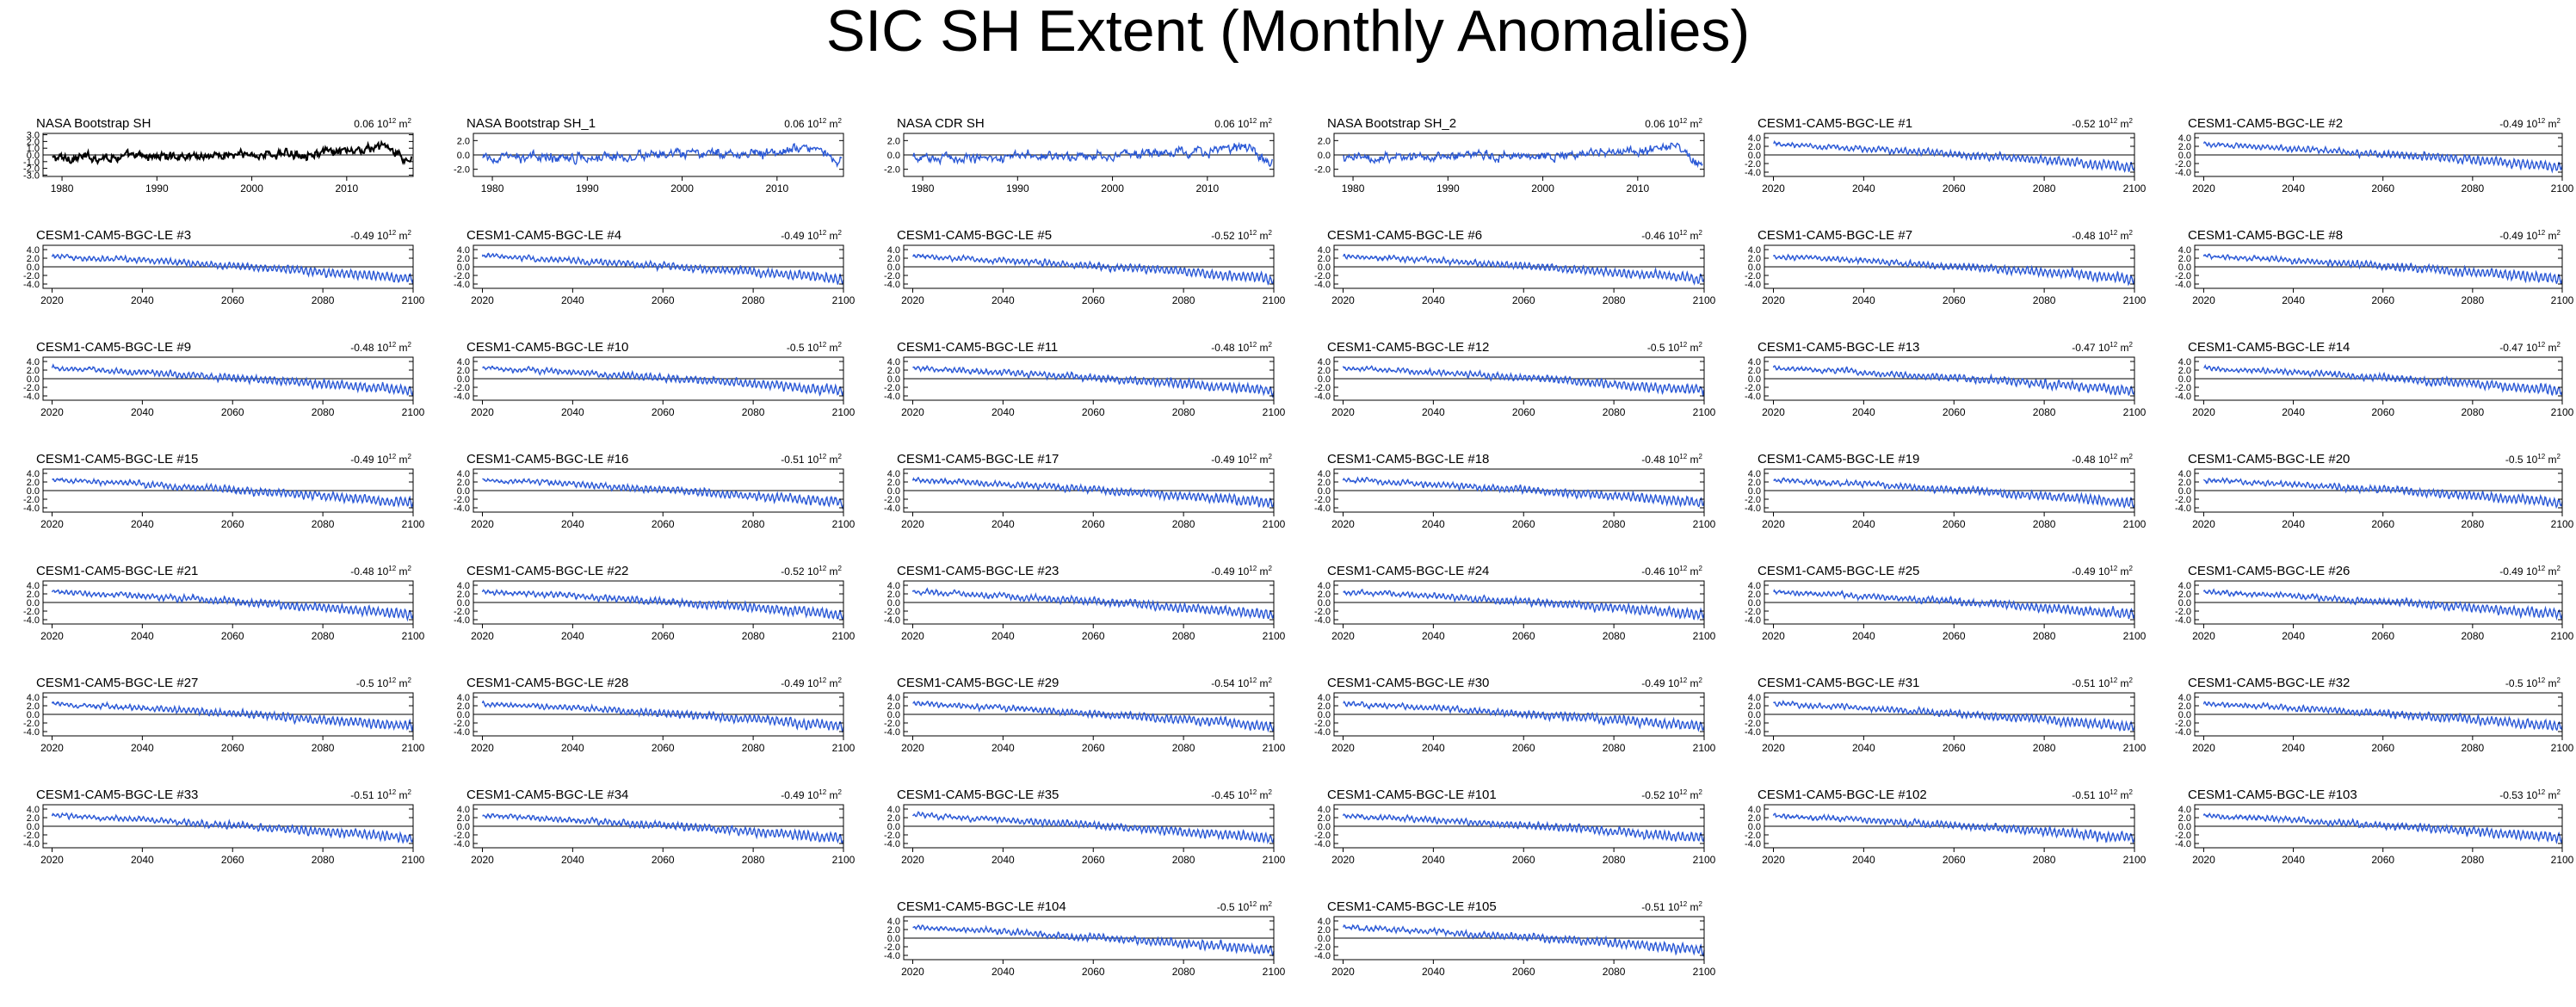 Image resolution: width=2576 pixels, height=1007 pixels. Describe the element at coordinates (2272, 795) in the screenshot. I see `panel-title: CESM1-CAM5-BGC-LE #103` at that location.